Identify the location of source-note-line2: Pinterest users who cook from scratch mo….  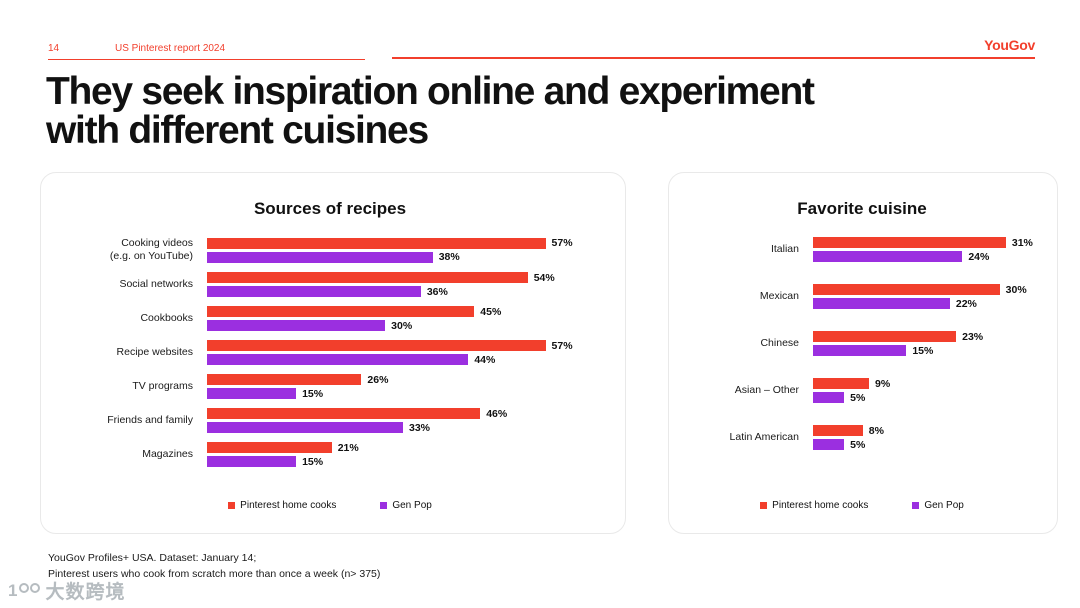
(214, 574).